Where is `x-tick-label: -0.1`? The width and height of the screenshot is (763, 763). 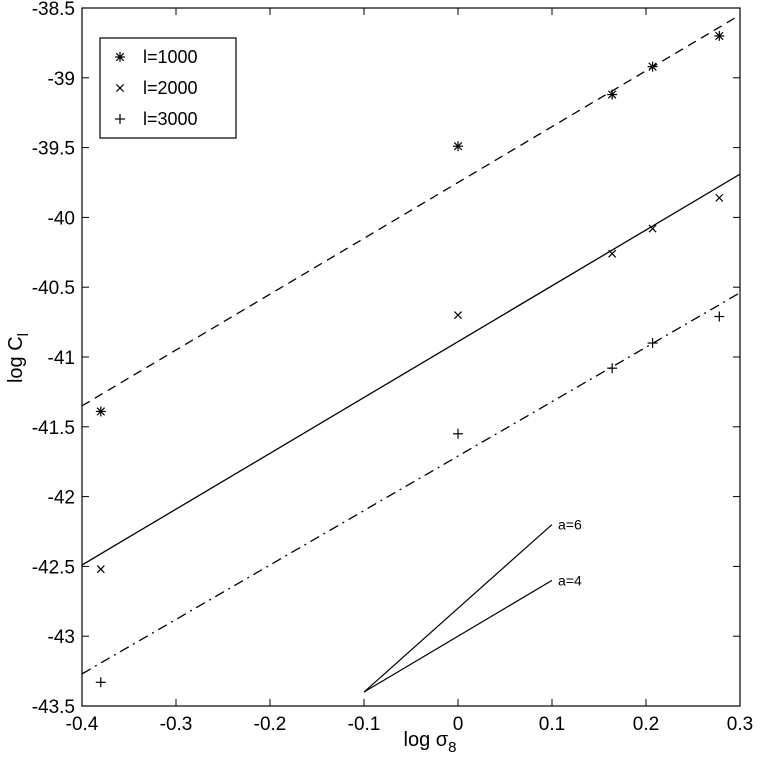 x-tick-label: -0.1 is located at coordinates (364, 724).